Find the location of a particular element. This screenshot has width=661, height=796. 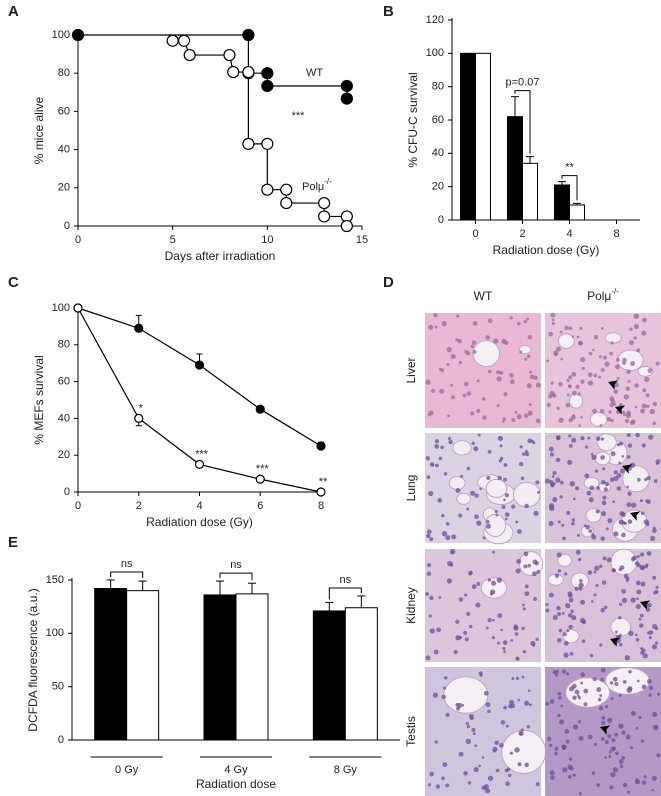

row-label: Testis is located at coordinates (411, 731).